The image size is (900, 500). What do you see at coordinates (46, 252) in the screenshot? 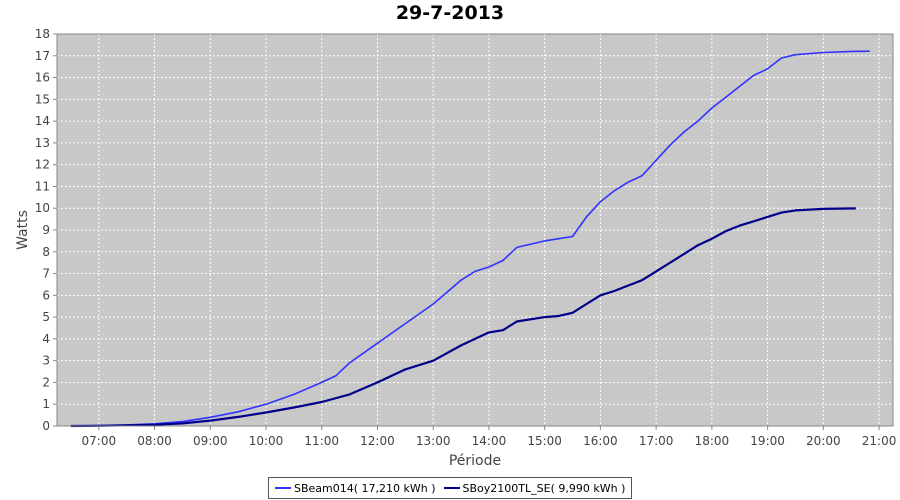
I see `y-tick-label: 8` at bounding box center [46, 252].